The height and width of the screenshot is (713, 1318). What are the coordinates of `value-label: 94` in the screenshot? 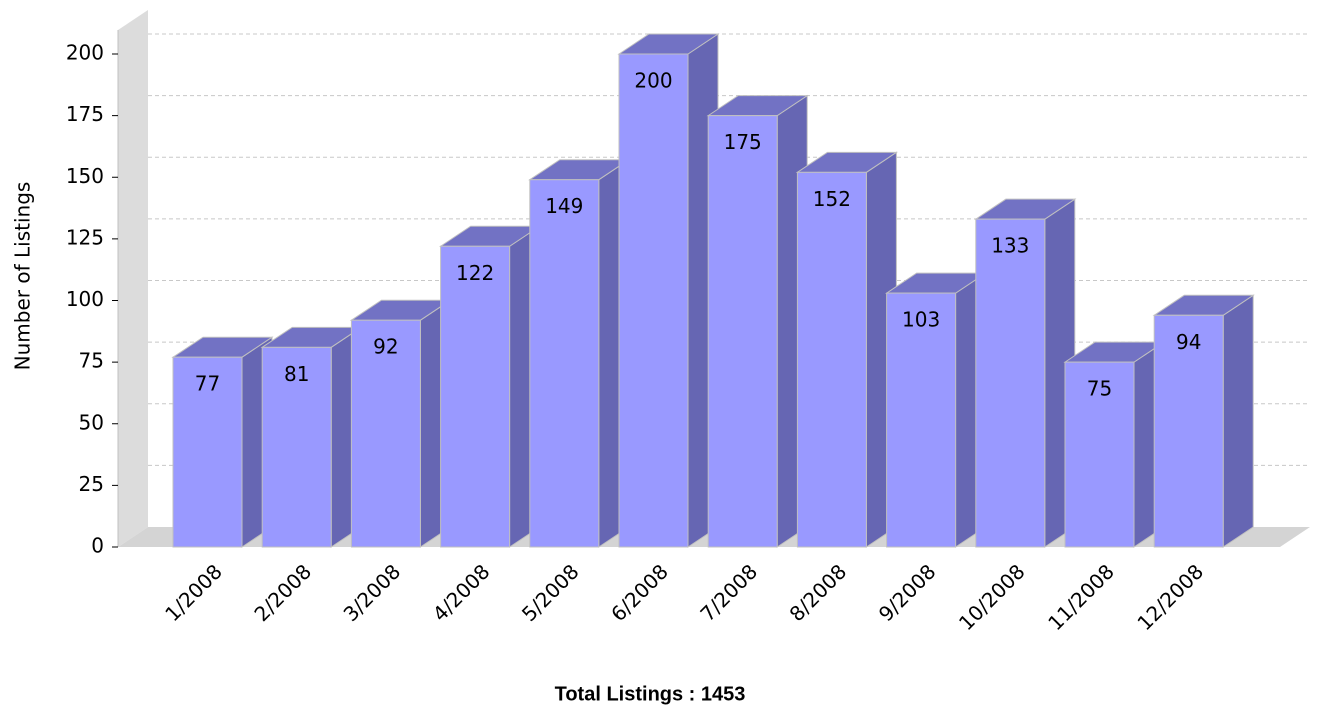 It's located at (1188, 342).